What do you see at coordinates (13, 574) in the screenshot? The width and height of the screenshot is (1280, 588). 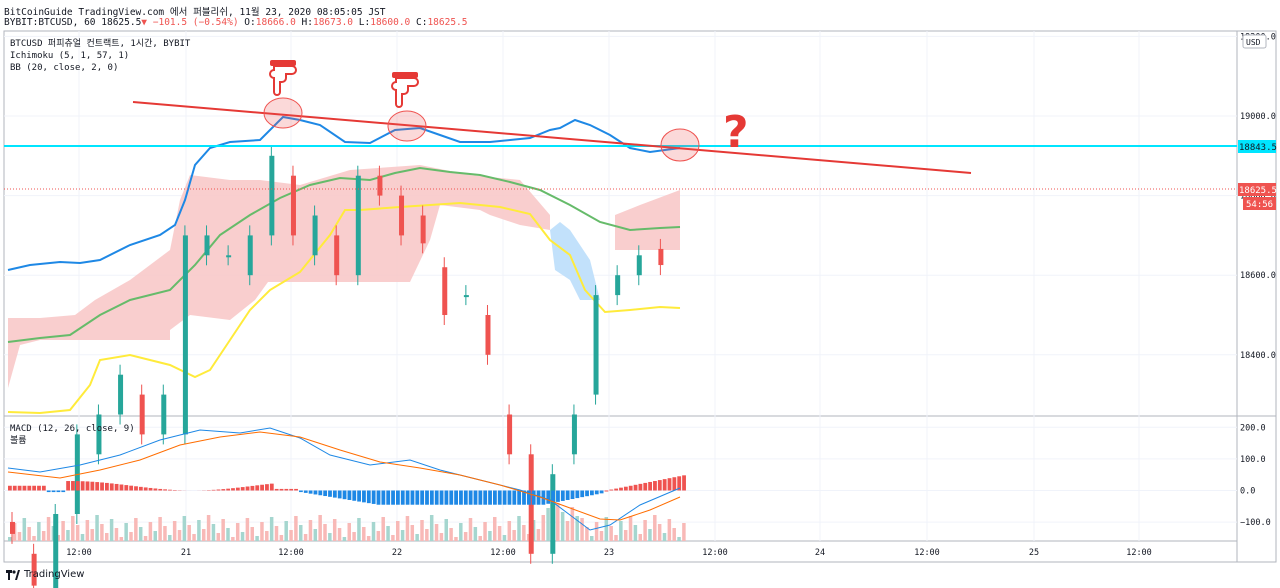 I see `tradingview-logo-icon` at bounding box center [13, 574].